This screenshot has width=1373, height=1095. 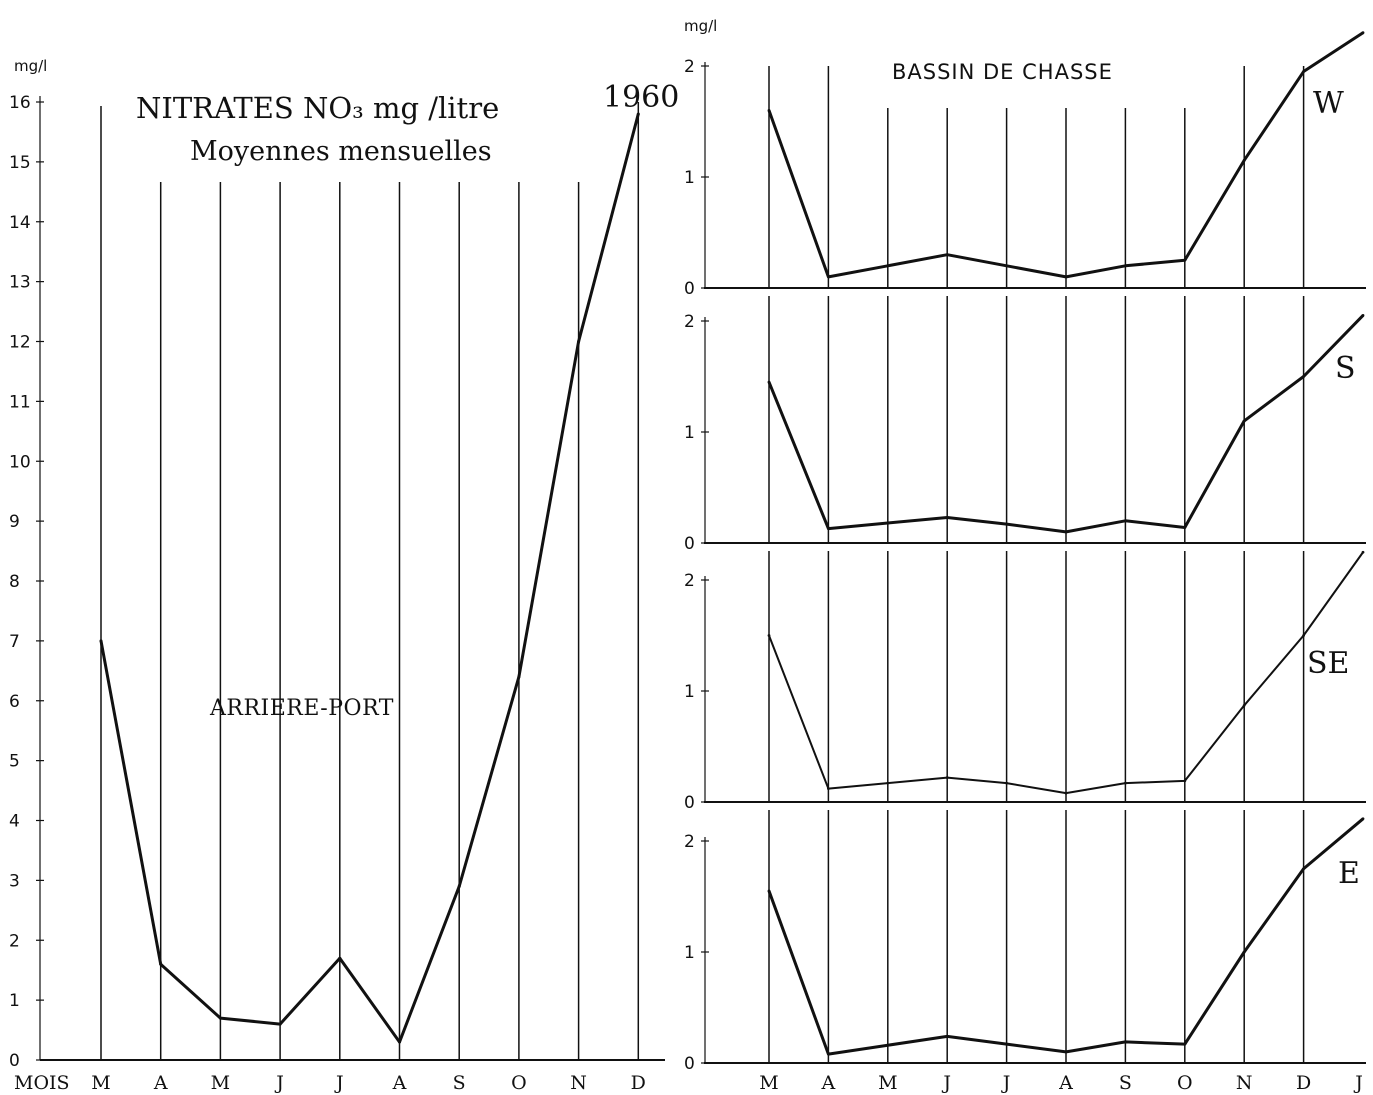 I want to click on left-y-tick-label: 13, so click(x=20, y=283).